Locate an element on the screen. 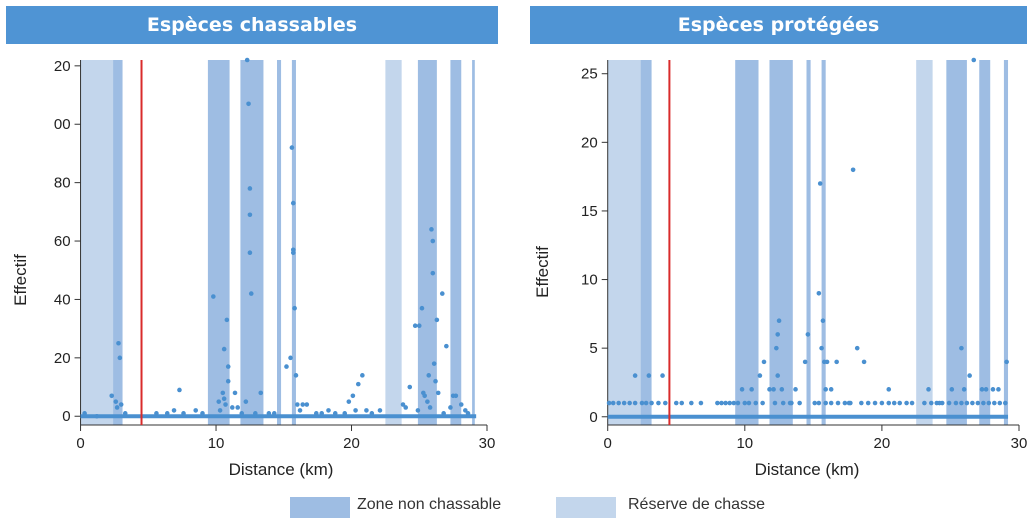 The height and width of the screenshot is (520, 1032). y-tick-label-chassables: 0 is located at coordinates (66, 416).